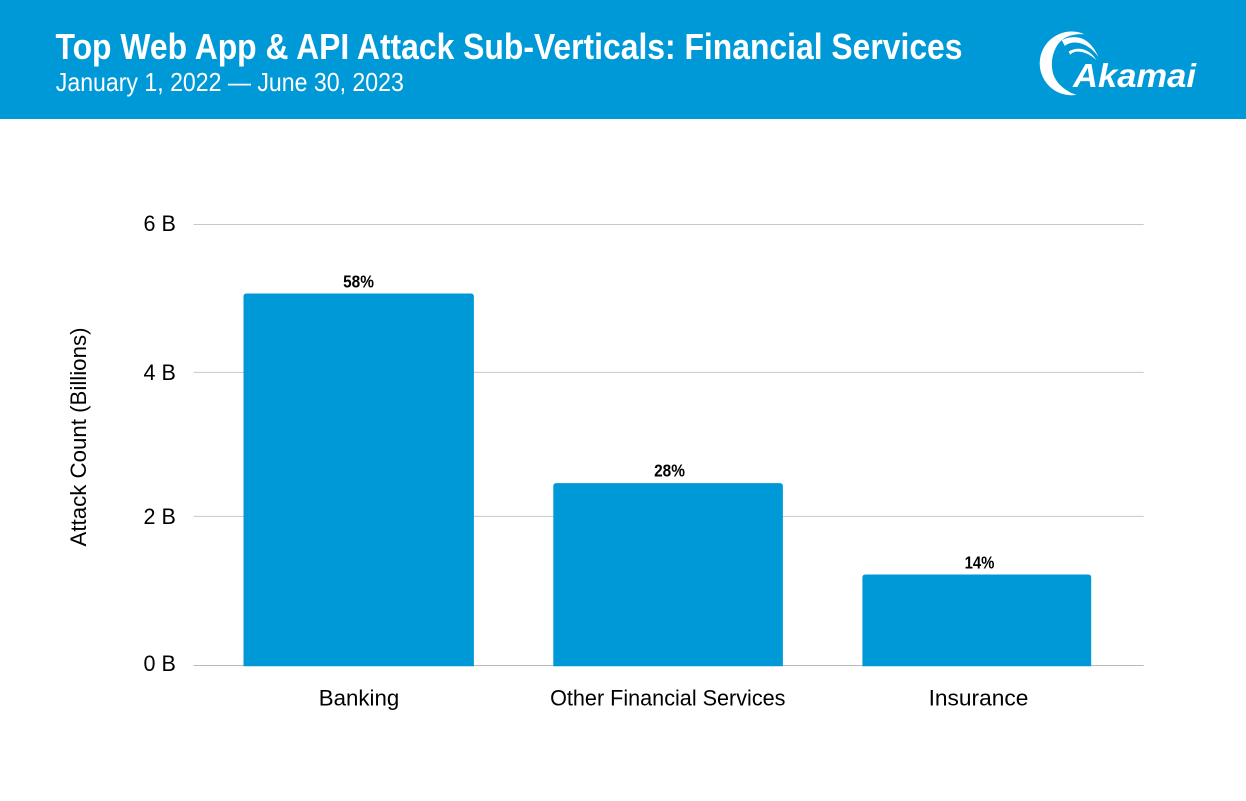  What do you see at coordinates (980, 562) in the screenshot?
I see `svg-text: 14%` at bounding box center [980, 562].